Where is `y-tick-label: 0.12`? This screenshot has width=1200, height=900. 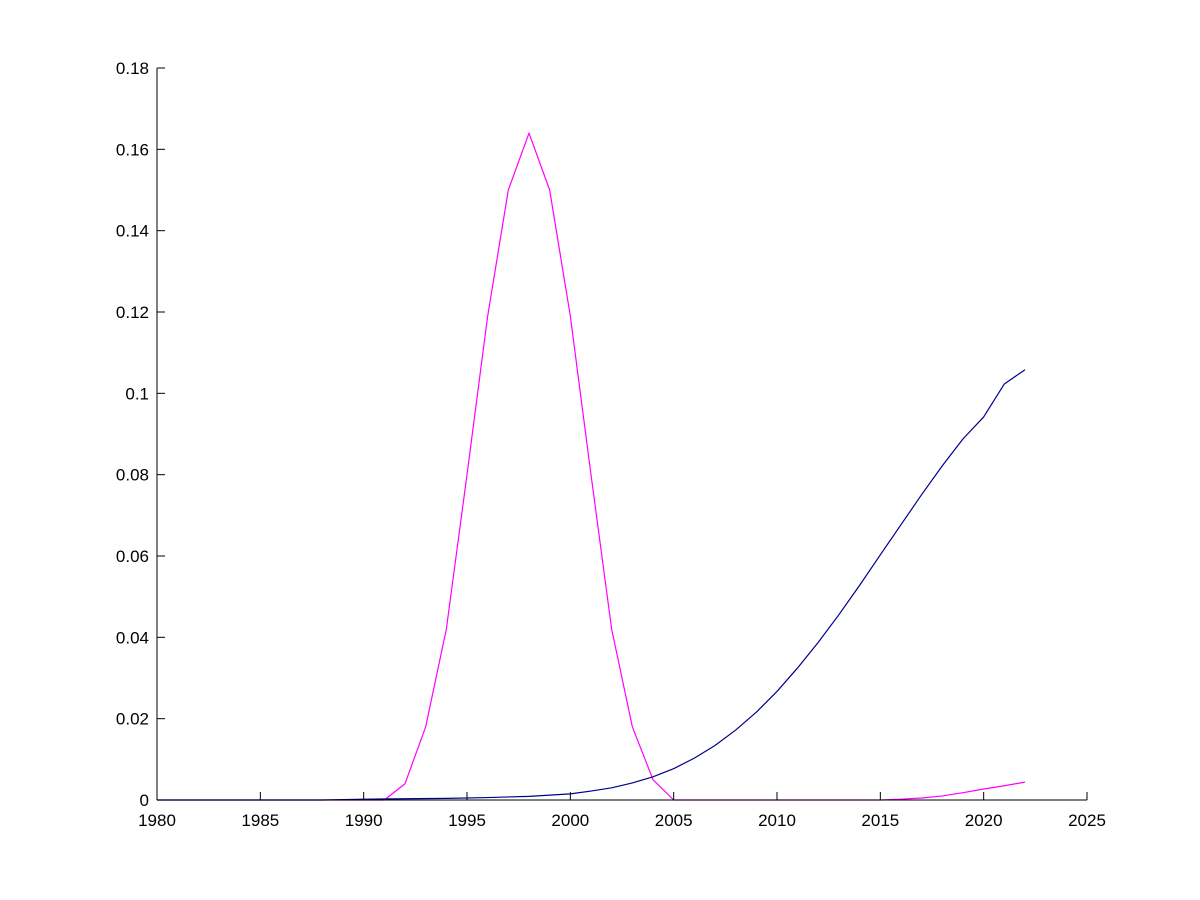 y-tick-label: 0.12 is located at coordinates (132, 312).